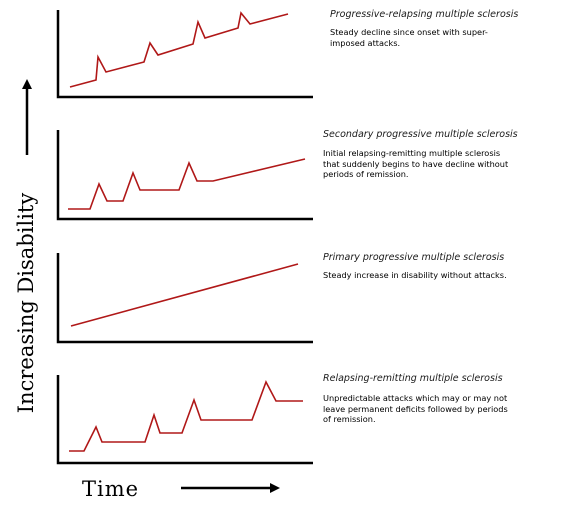 Image resolution: width=580 pixels, height=515 pixels. What do you see at coordinates (111, 489) in the screenshot?
I see `x-axis-label: Time` at bounding box center [111, 489].